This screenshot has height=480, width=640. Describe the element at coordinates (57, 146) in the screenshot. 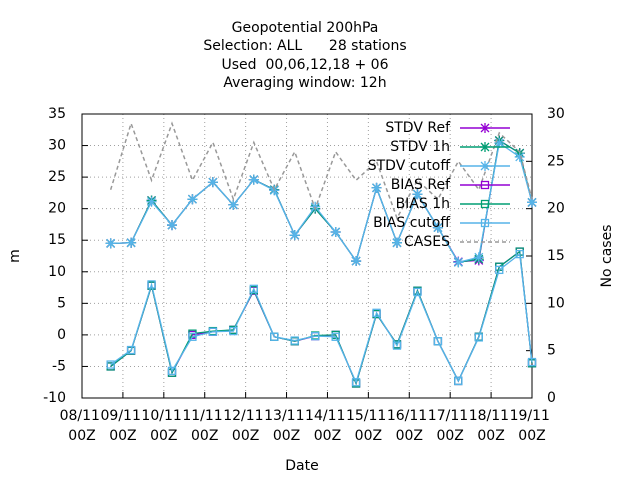

I see `y-tick-label: 30` at that location.